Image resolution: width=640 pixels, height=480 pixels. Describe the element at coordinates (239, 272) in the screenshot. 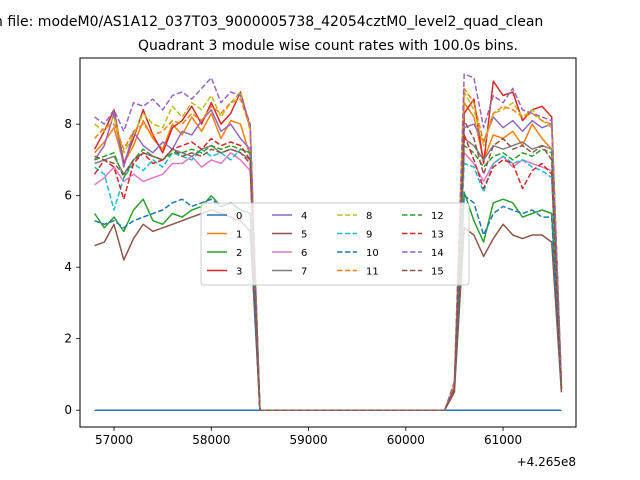

I see `legend-label-3: 3` at that location.